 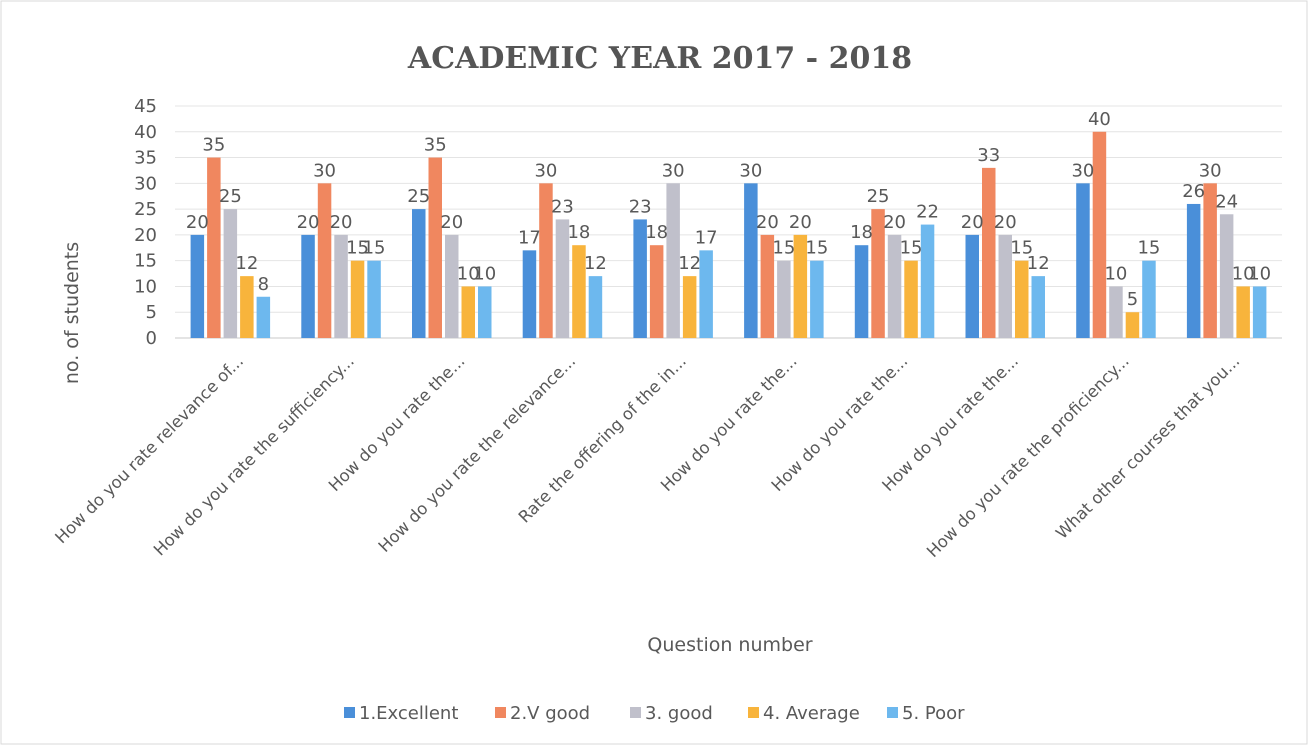 What do you see at coordinates (550, 713) in the screenshot?
I see `legend-label: 2.V good` at bounding box center [550, 713].